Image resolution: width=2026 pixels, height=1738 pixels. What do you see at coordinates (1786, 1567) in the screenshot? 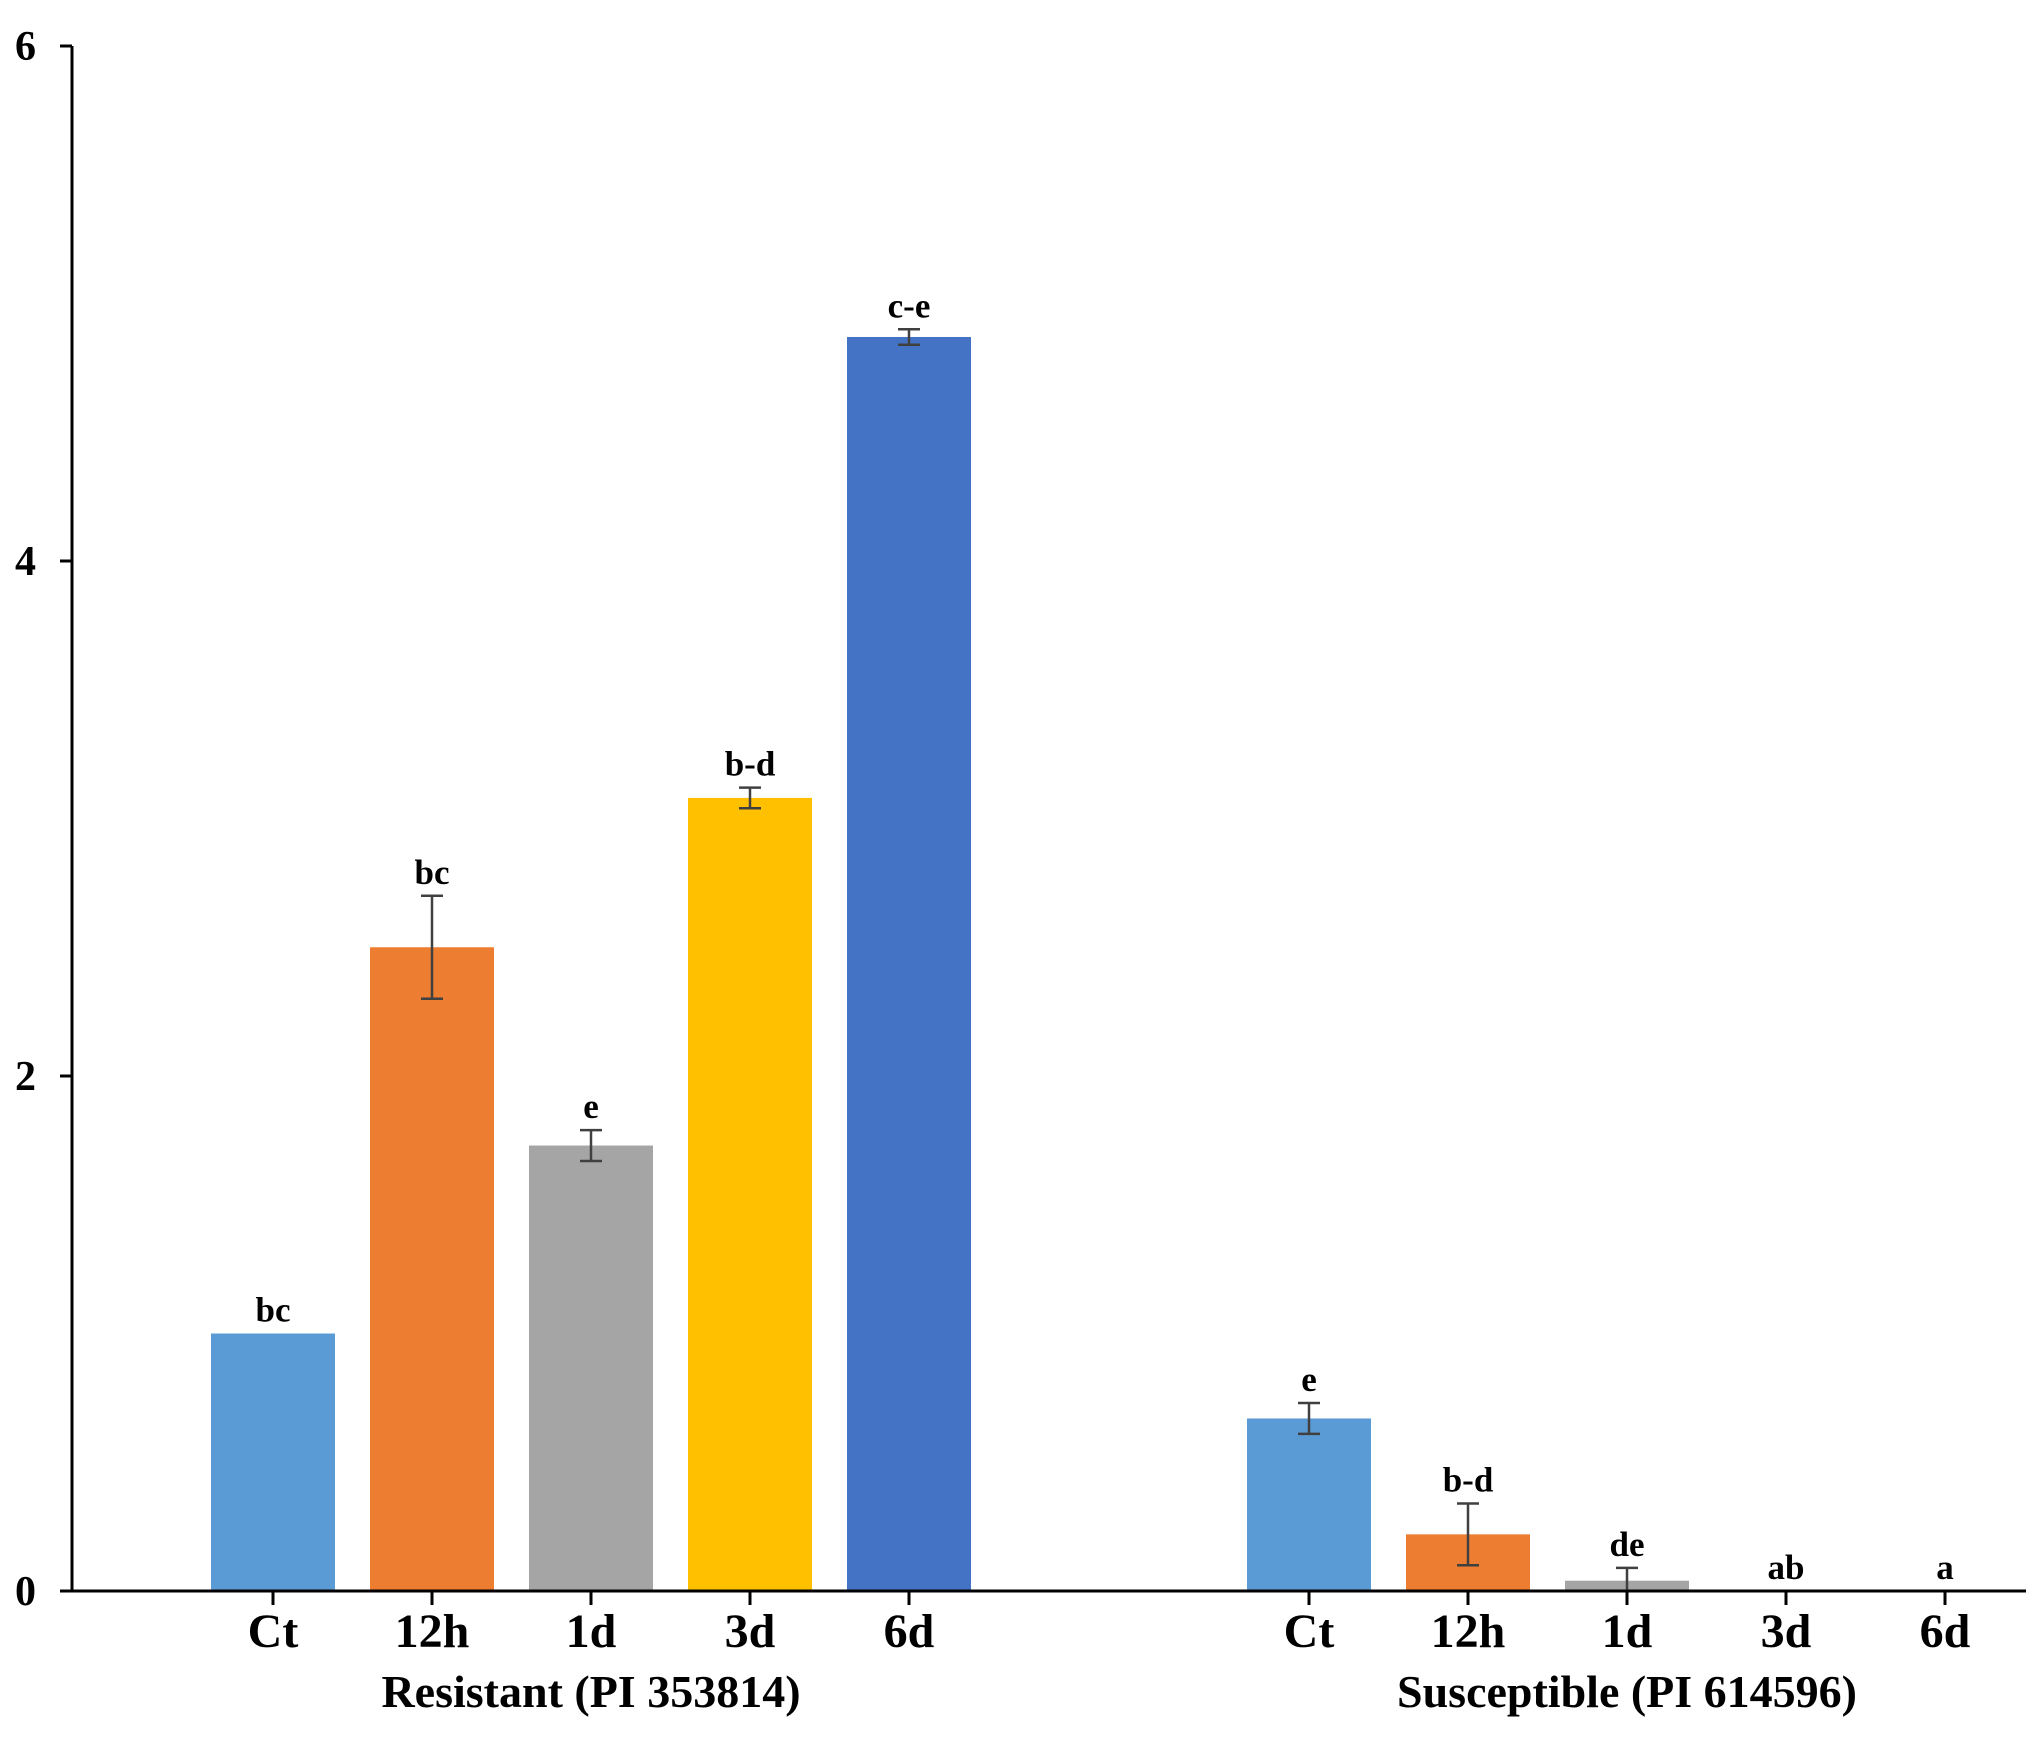
I see `significance-label: ab` at bounding box center [1786, 1567].